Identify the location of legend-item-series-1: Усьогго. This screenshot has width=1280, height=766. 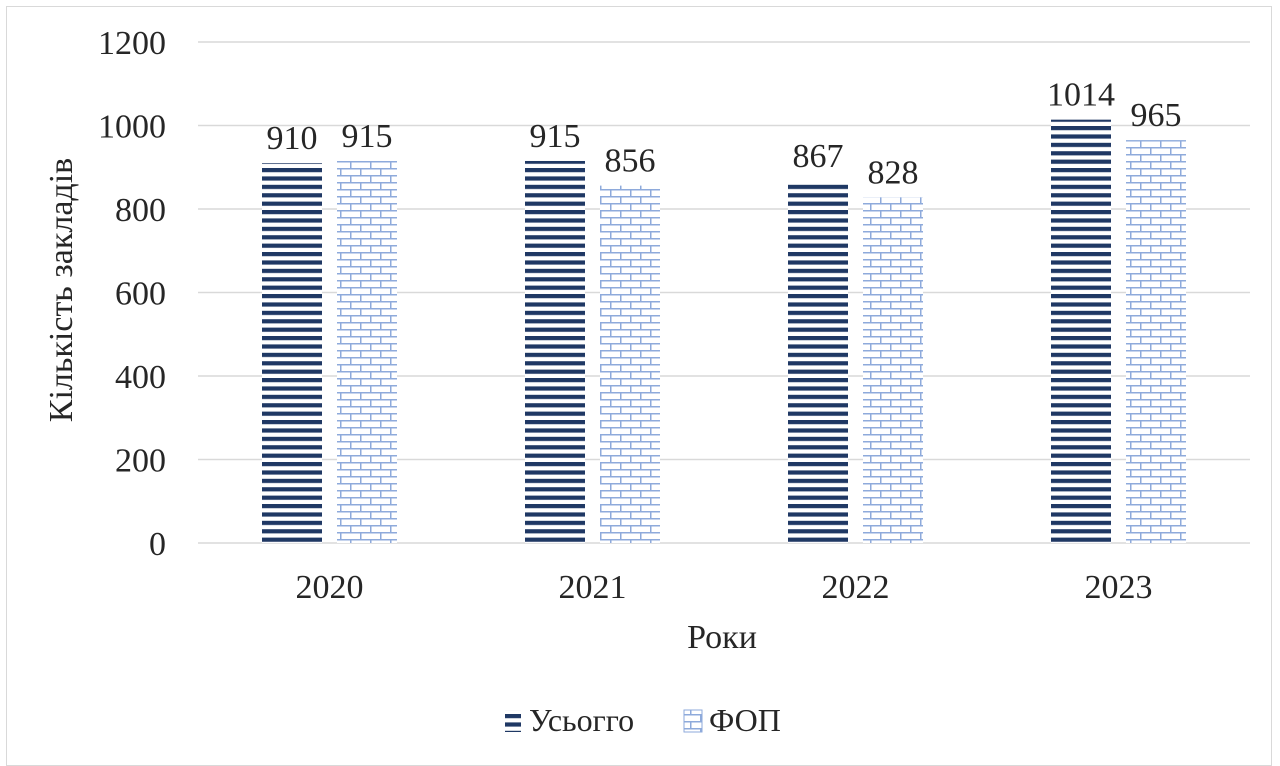
(569, 720).